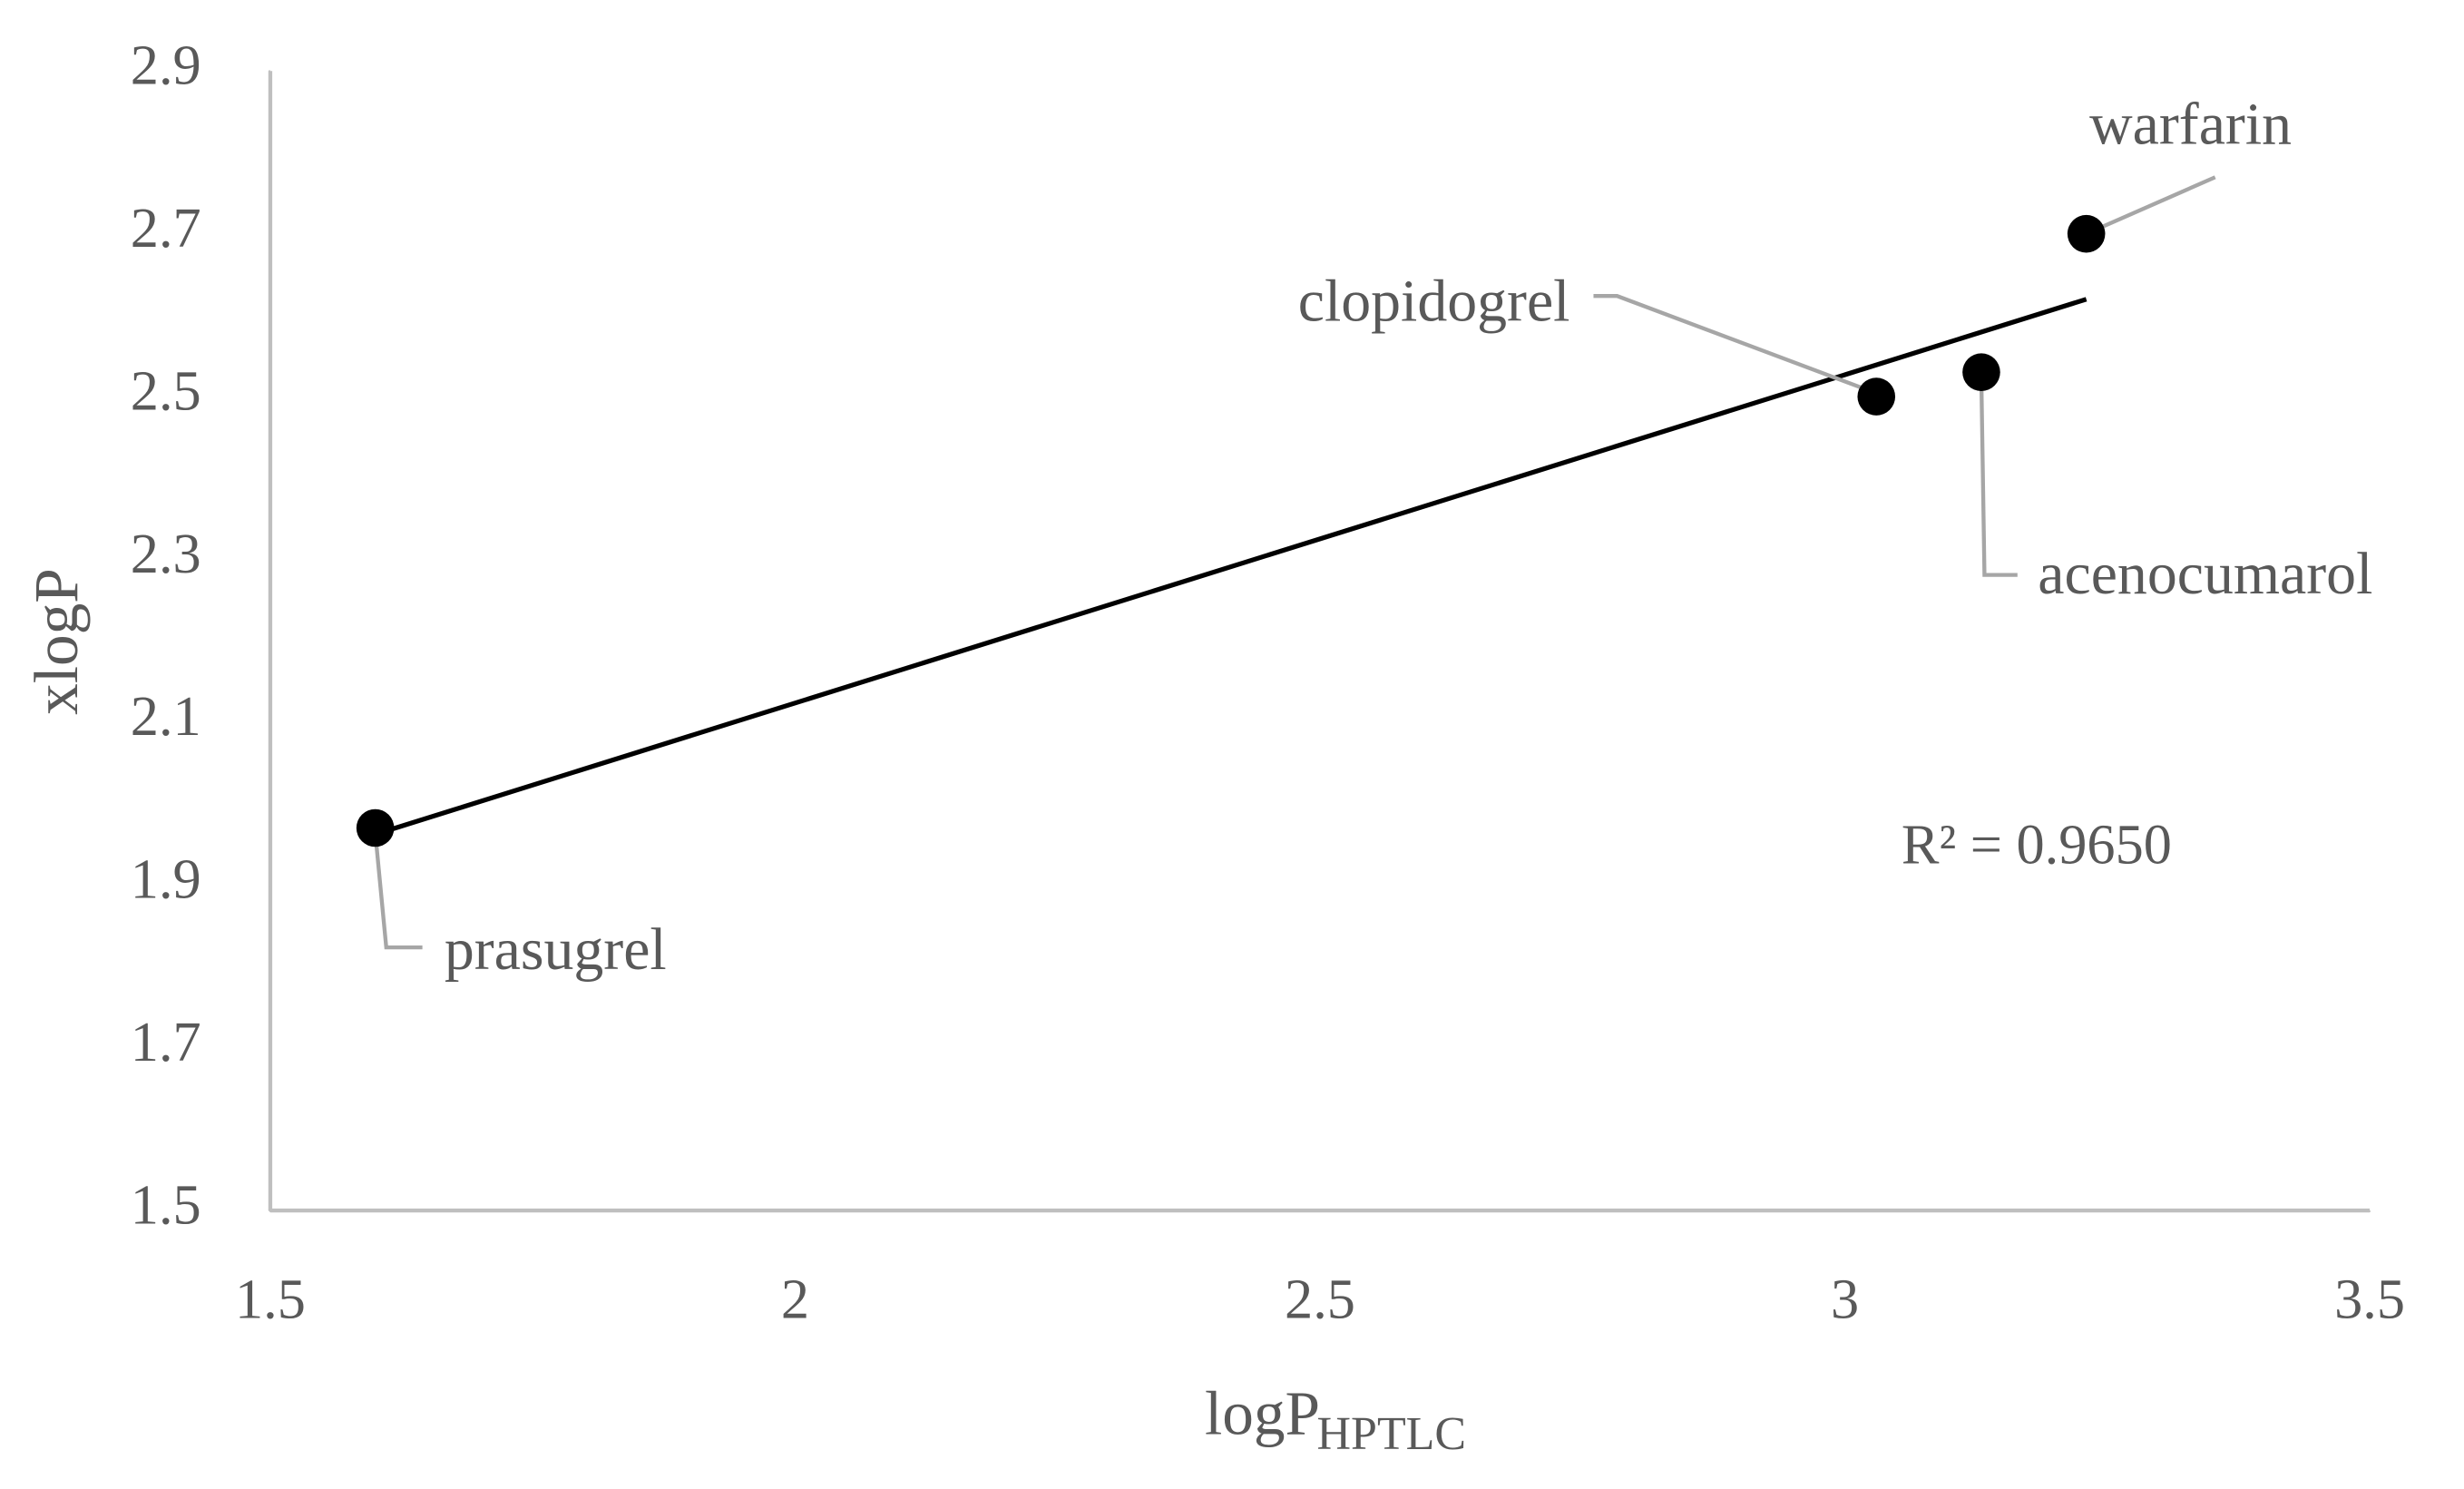  Describe the element at coordinates (2369, 1299) in the screenshot. I see `x-tick-label: 3.5` at that location.